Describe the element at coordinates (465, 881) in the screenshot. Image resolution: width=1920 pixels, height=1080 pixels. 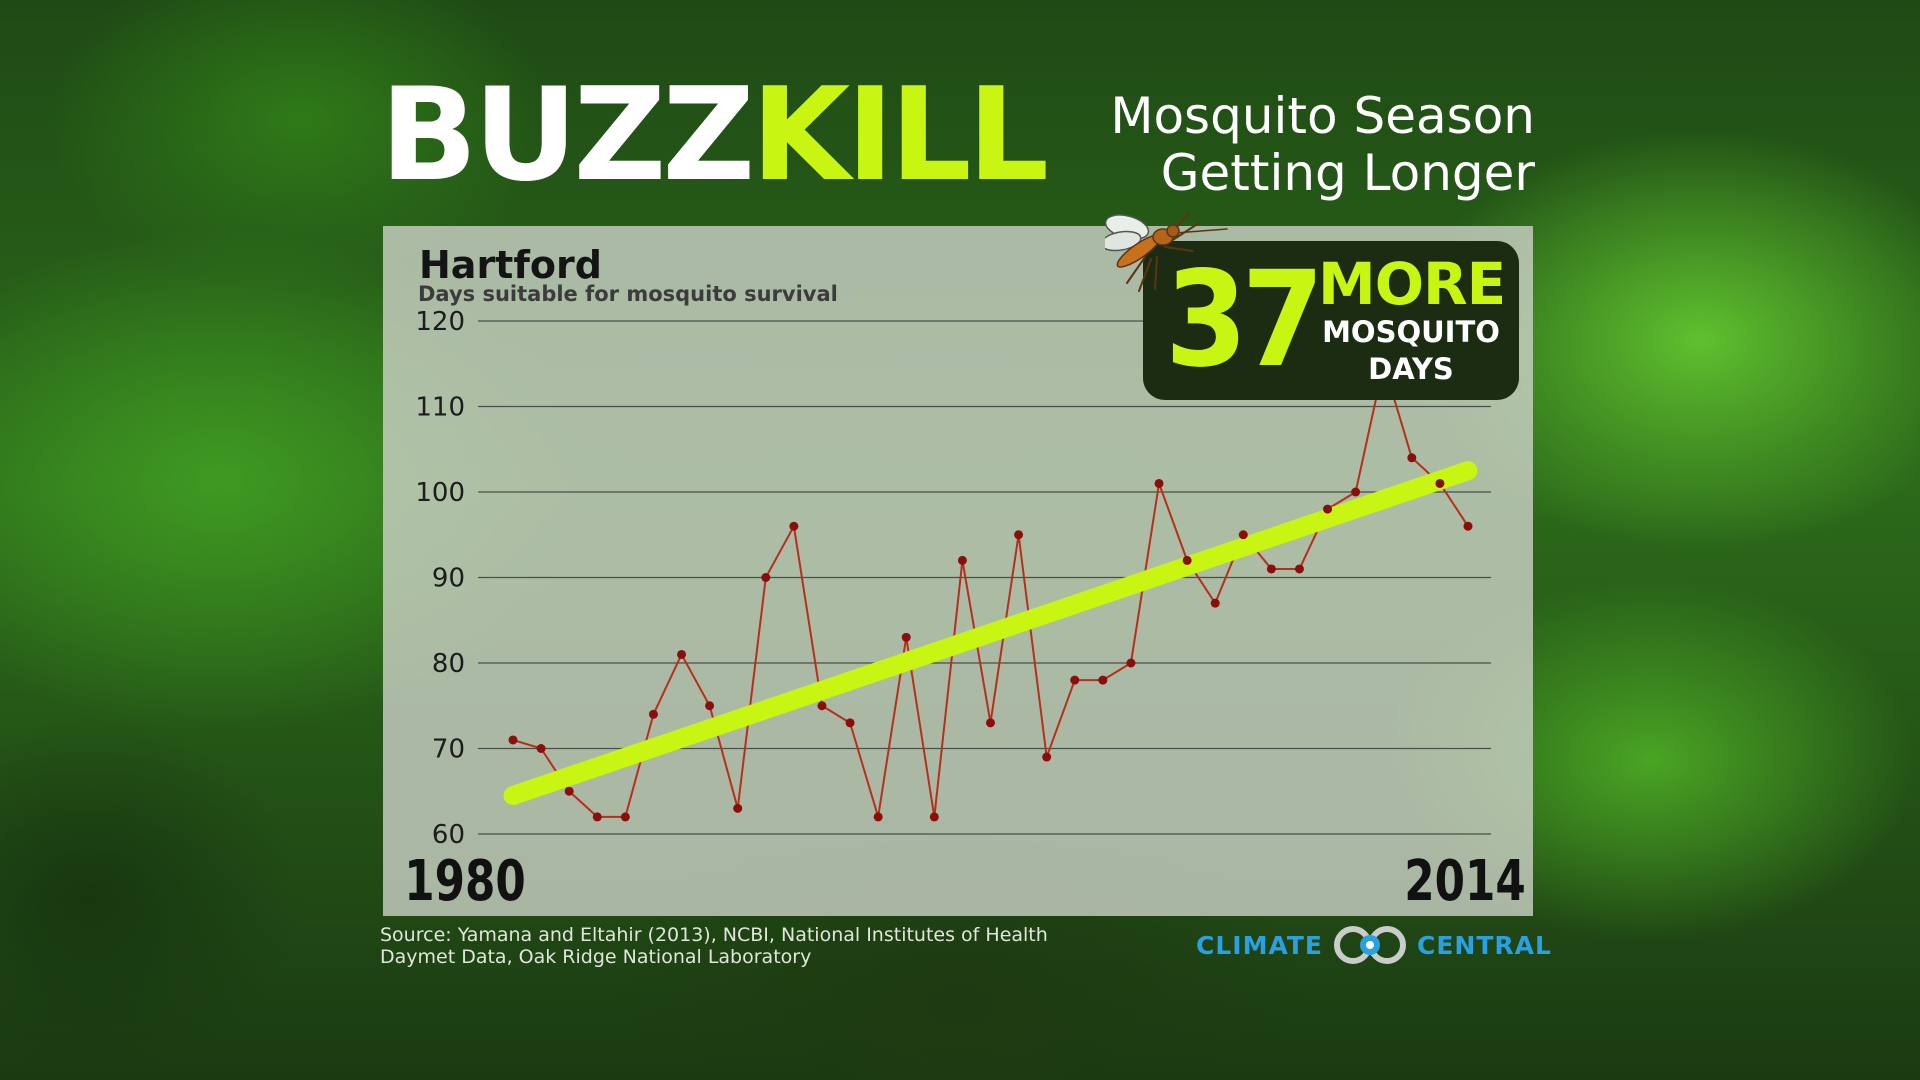
I see `x-axis-label-start: 1980` at that location.